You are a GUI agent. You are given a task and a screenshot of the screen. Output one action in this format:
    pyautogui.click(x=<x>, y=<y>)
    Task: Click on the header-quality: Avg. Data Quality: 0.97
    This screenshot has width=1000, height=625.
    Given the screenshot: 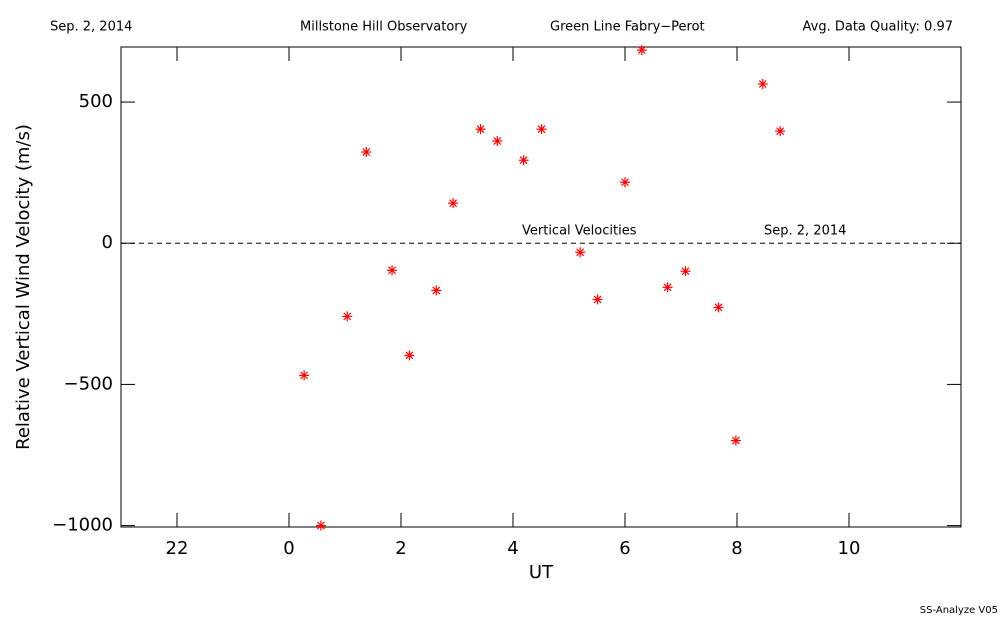 What is the action you would take?
    pyautogui.click(x=878, y=27)
    